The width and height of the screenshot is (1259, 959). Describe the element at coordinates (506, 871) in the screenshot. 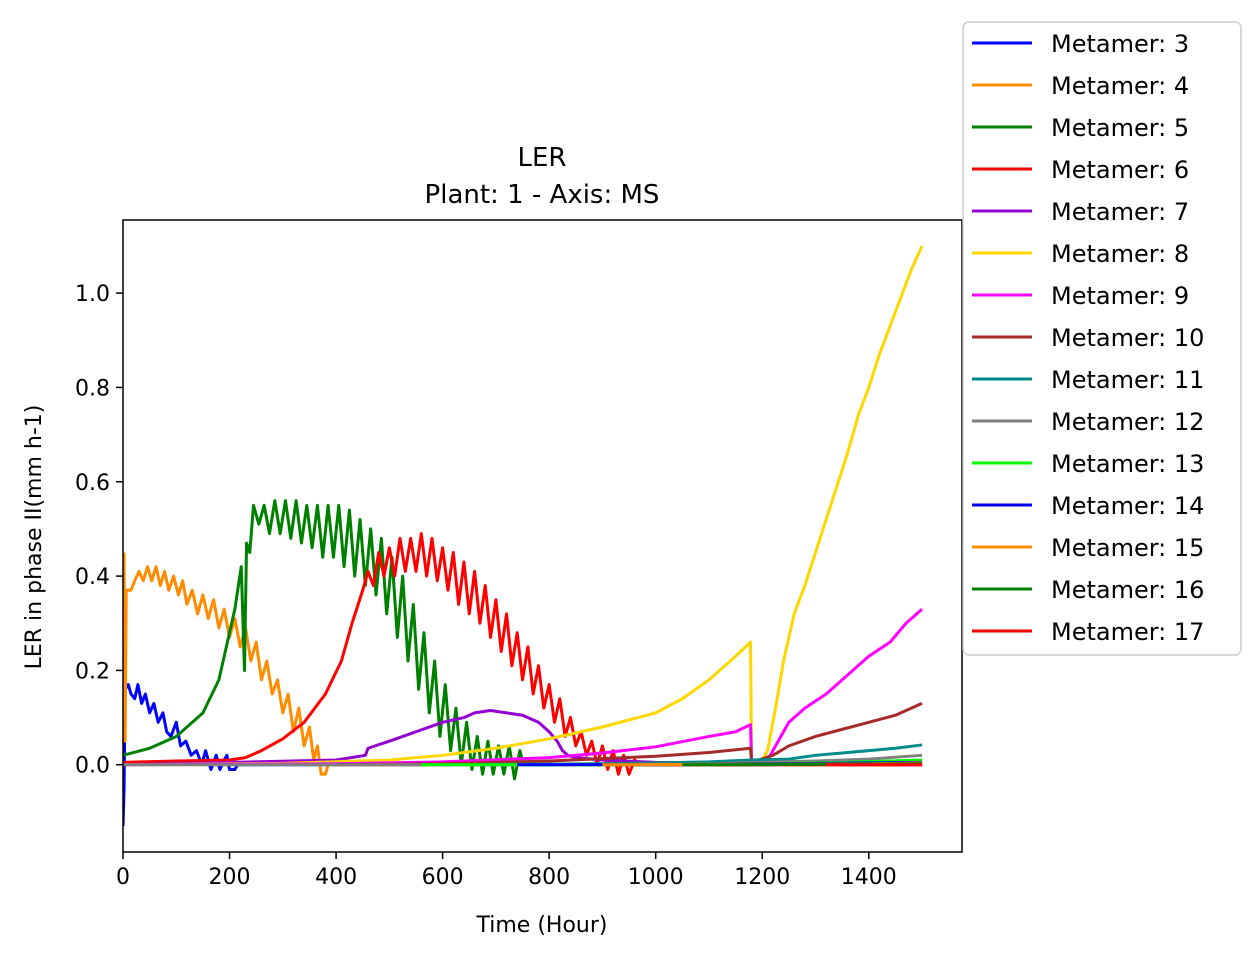

I see `x-axis: 0 200 400 600 800 1000 1200 1400` at that location.